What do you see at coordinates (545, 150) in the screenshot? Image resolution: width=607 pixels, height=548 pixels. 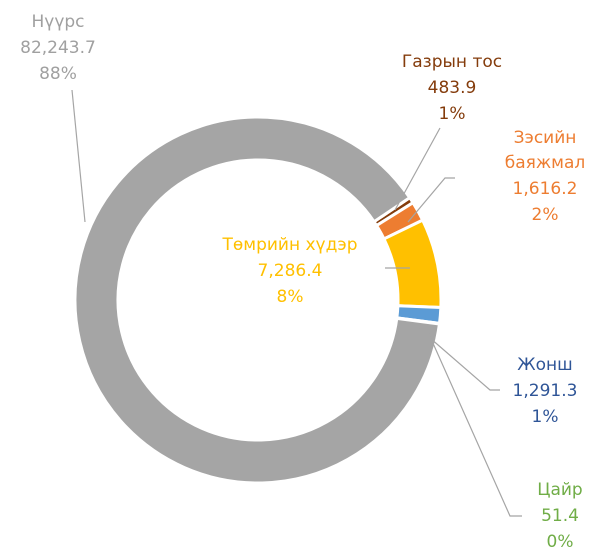 I see `data-label-name: Зэсийн баяжмал` at bounding box center [545, 150].